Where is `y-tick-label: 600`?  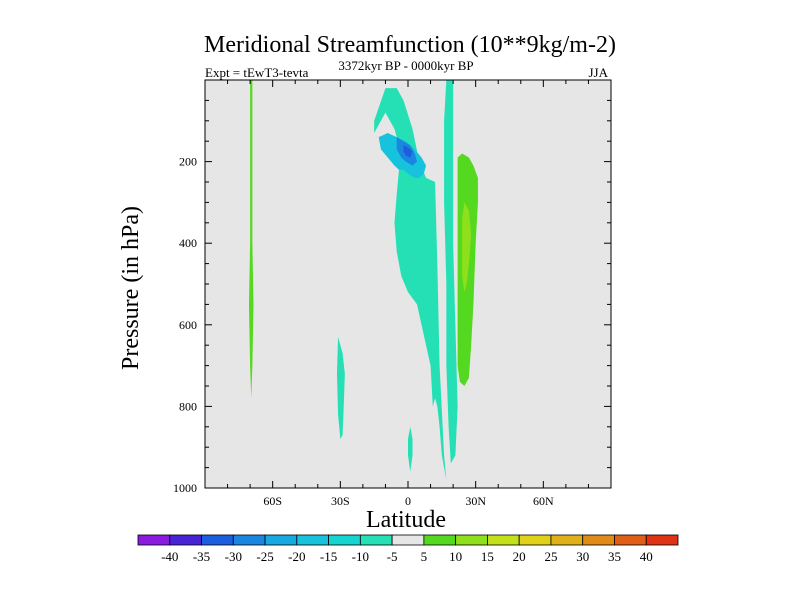 y-tick-label: 600 is located at coordinates (188, 325).